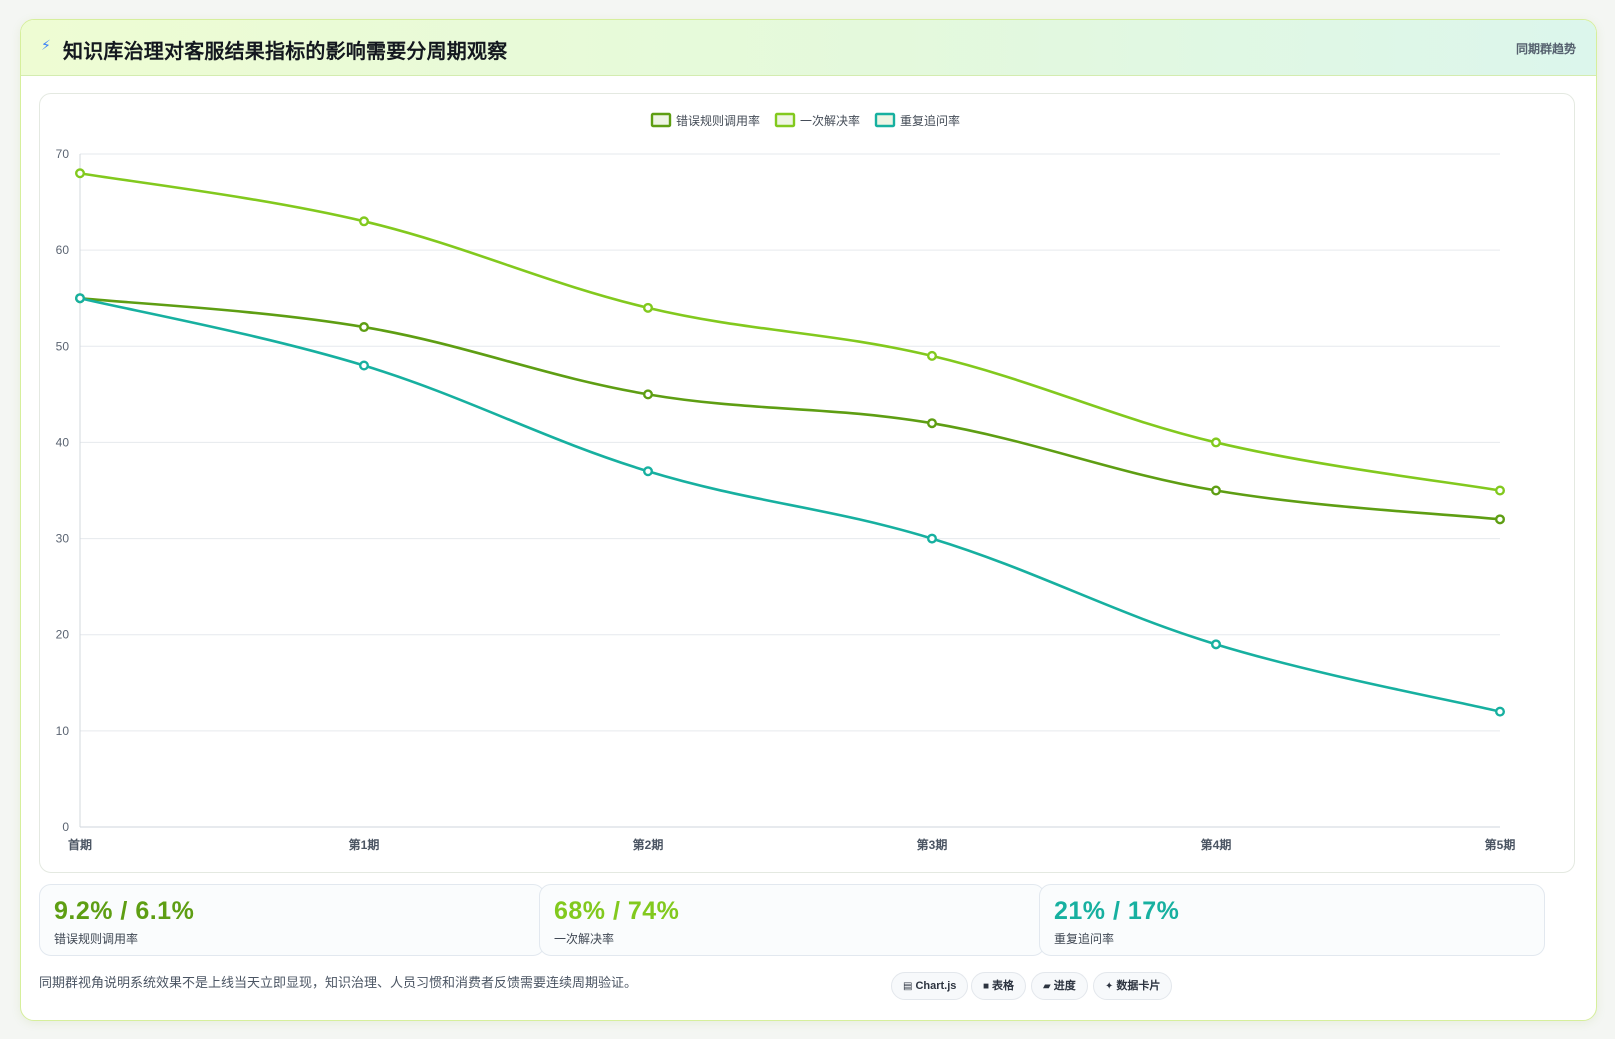  What do you see at coordinates (1216, 844) in the screenshot?
I see `x-tick-label: 第4期` at bounding box center [1216, 844].